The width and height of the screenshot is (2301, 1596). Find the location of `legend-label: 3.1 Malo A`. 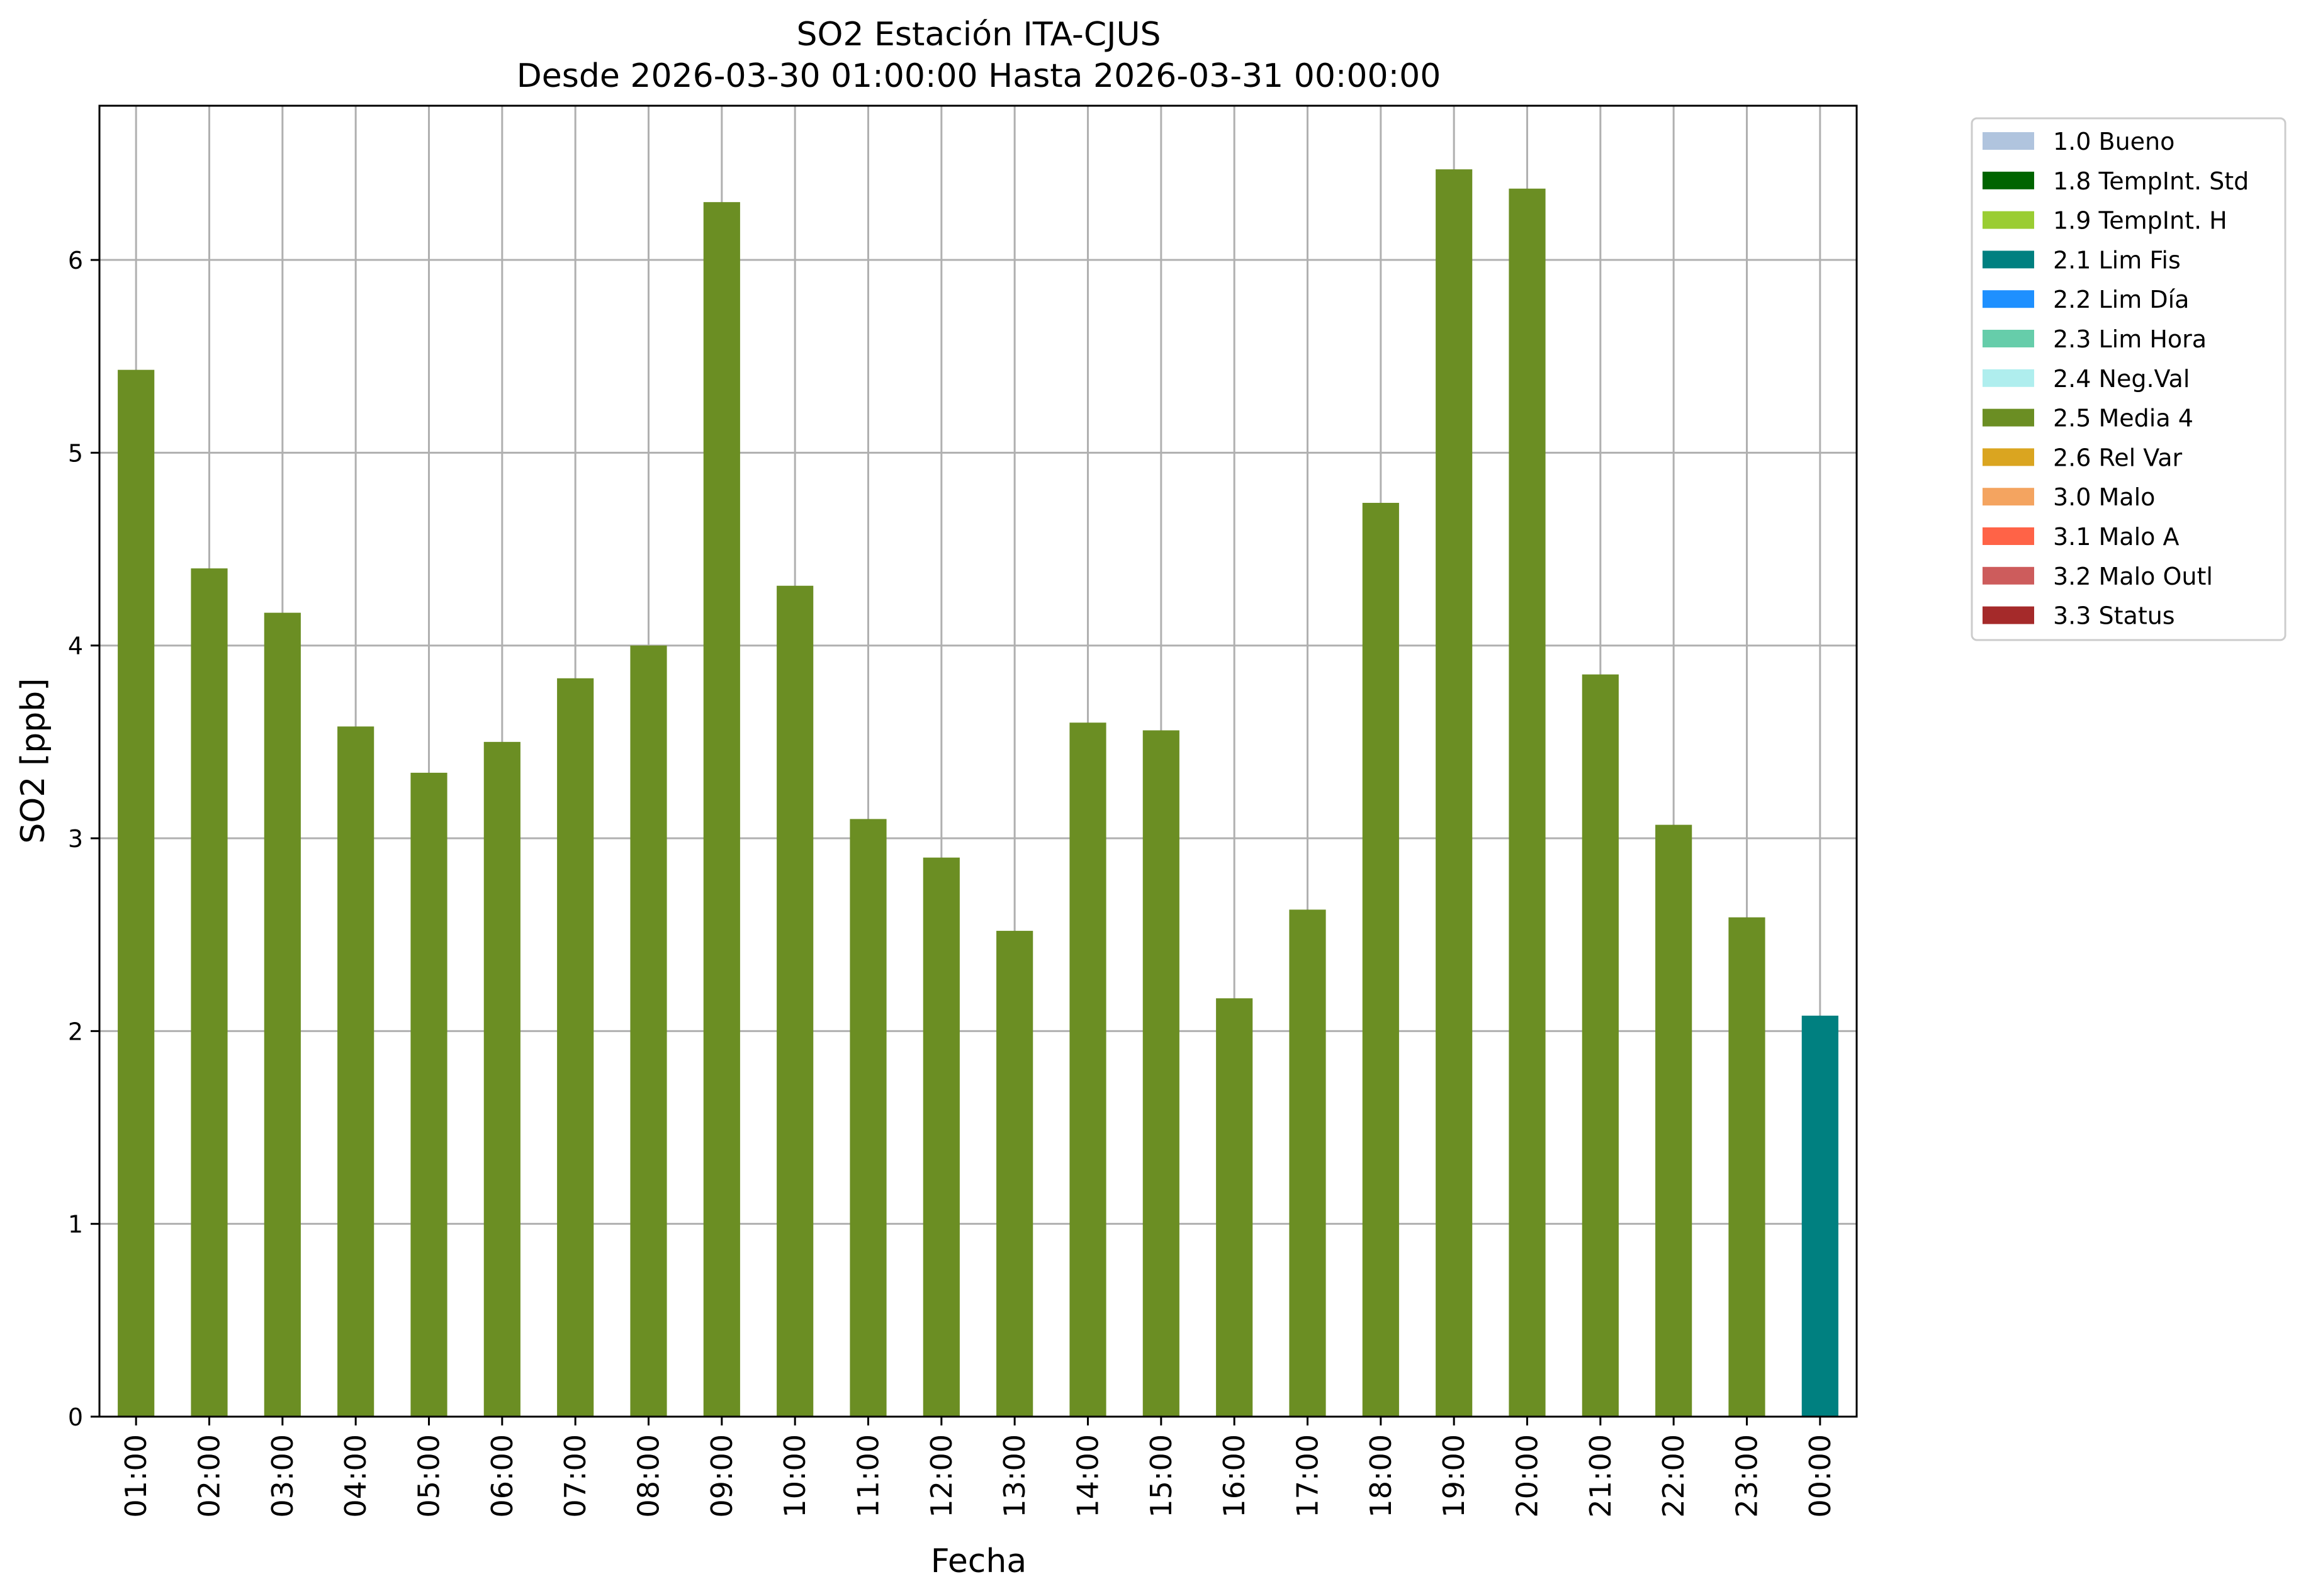

legend-label: 3.1 Malo A is located at coordinates (2116, 537).